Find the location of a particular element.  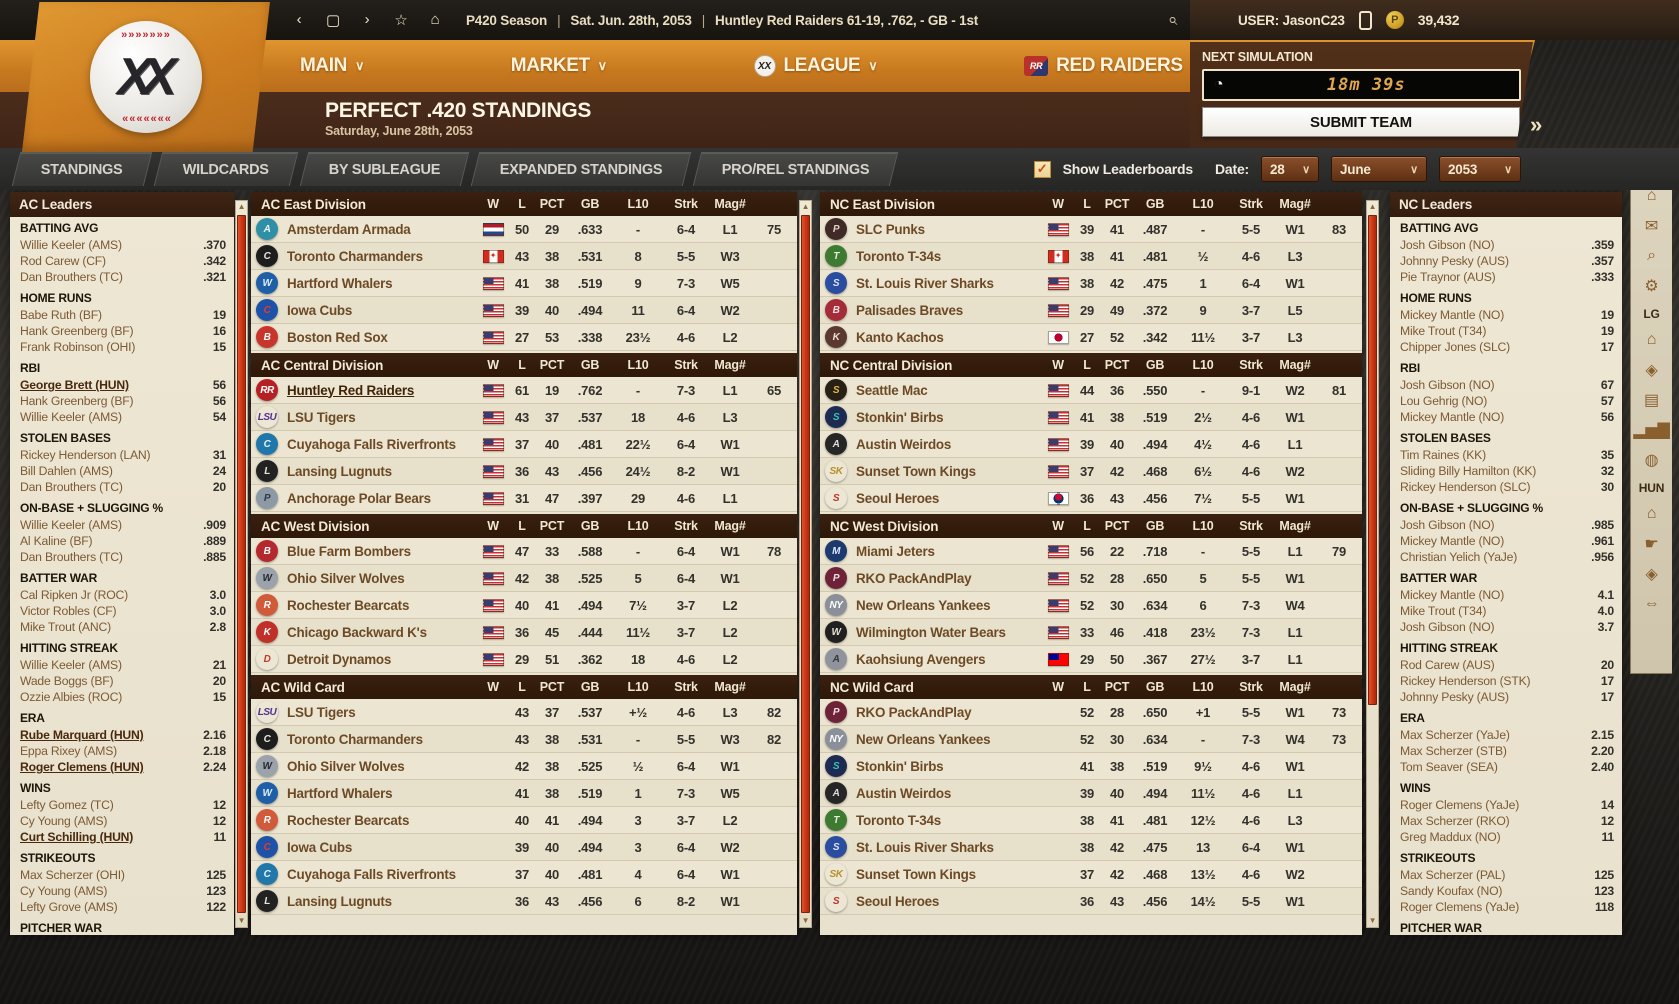

search-icon: ⌕ is located at coordinates (1651, 255).